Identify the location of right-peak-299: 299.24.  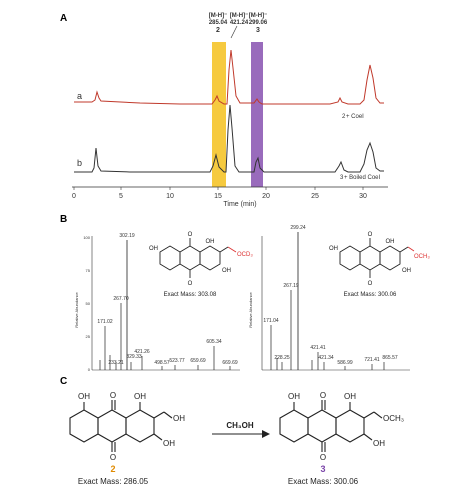
(298, 228).